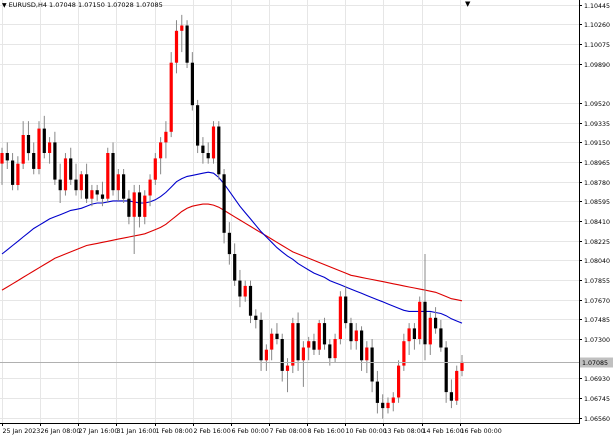  Describe the element at coordinates (597, 320) in the screenshot. I see `price-tick-label: 1.07485` at that location.